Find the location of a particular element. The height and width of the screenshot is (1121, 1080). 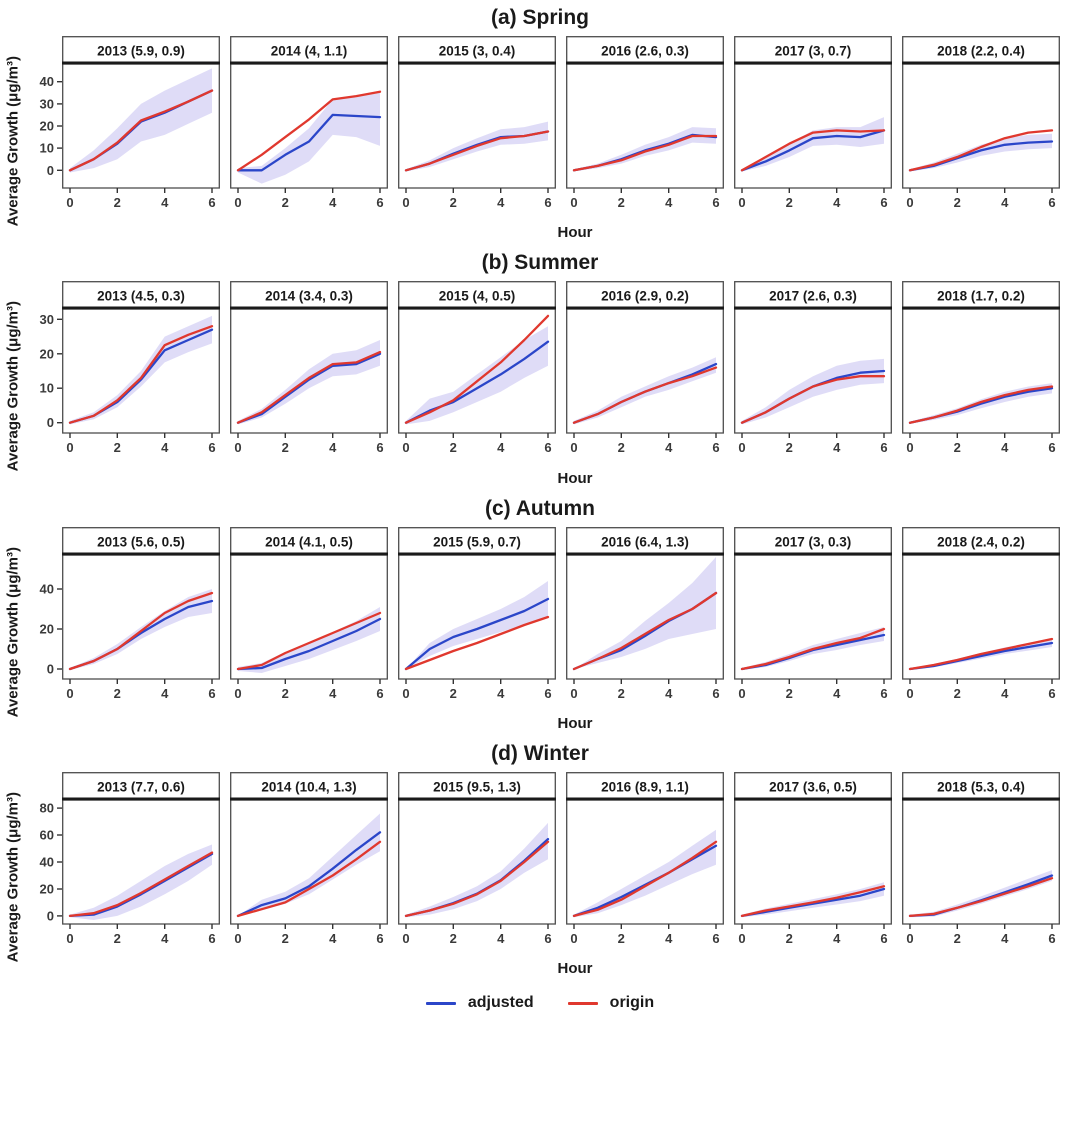

strip-label: 2013 (5.9, 0.9) is located at coordinates (141, 51).